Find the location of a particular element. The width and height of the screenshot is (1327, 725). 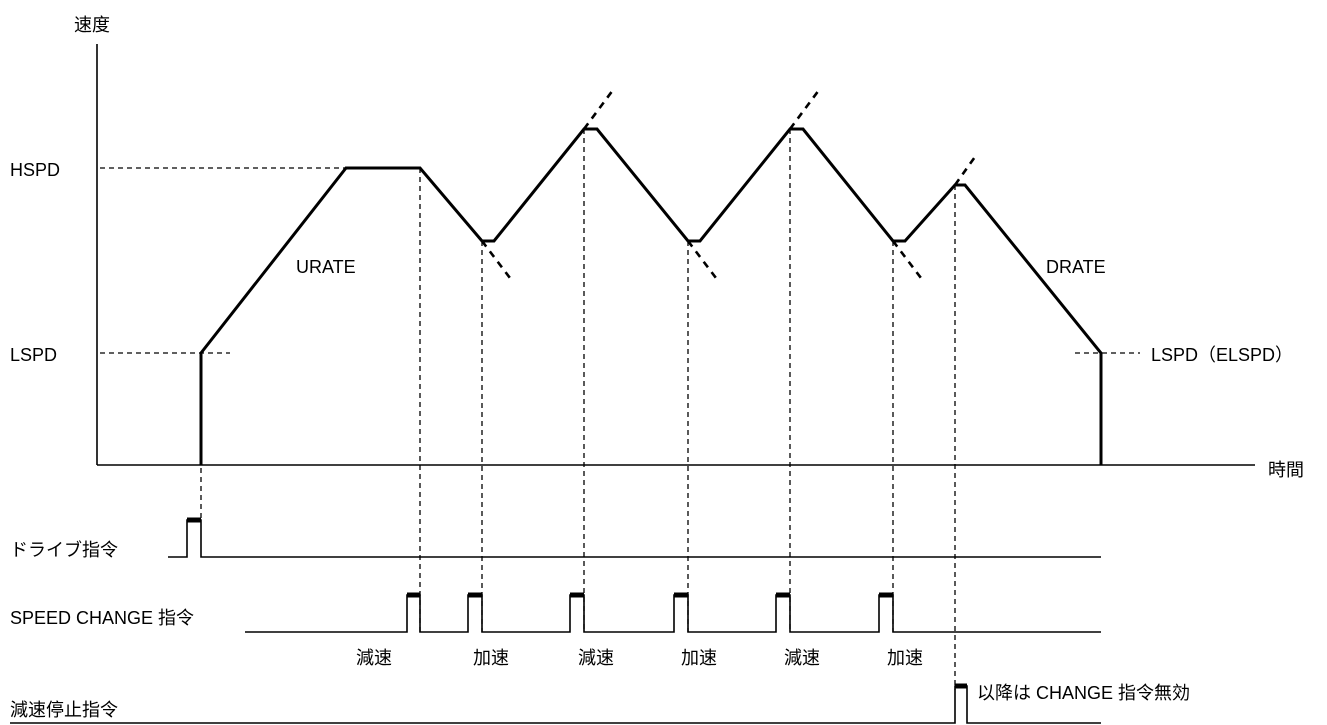

slope-extensions is located at coordinates (729, 184).